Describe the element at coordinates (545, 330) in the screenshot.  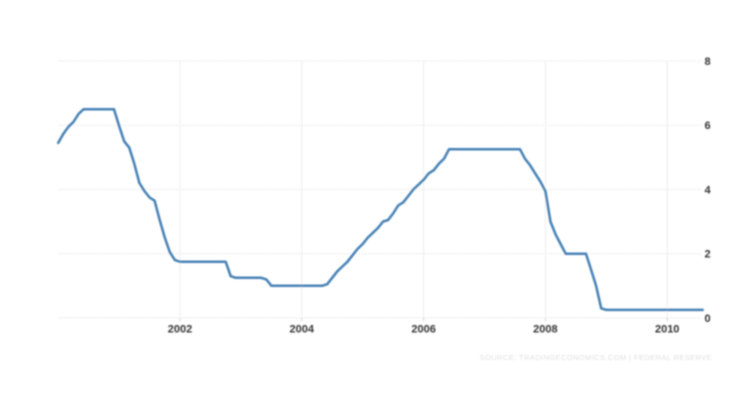
I see `svg-text: 2008` at that location.